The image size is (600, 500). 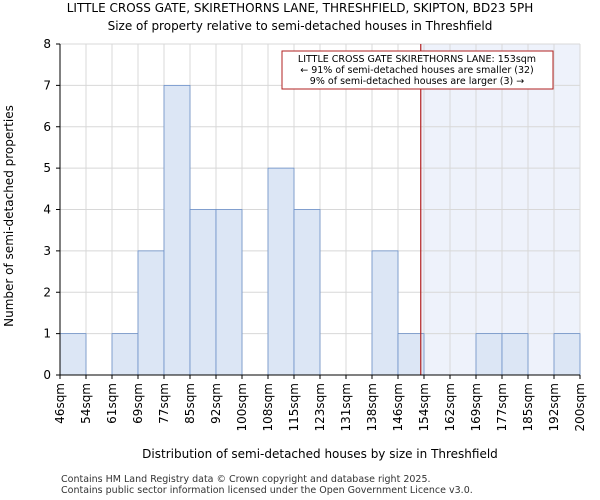 I want to click on x-tick-label: 131sqm, so click(x=346, y=407).